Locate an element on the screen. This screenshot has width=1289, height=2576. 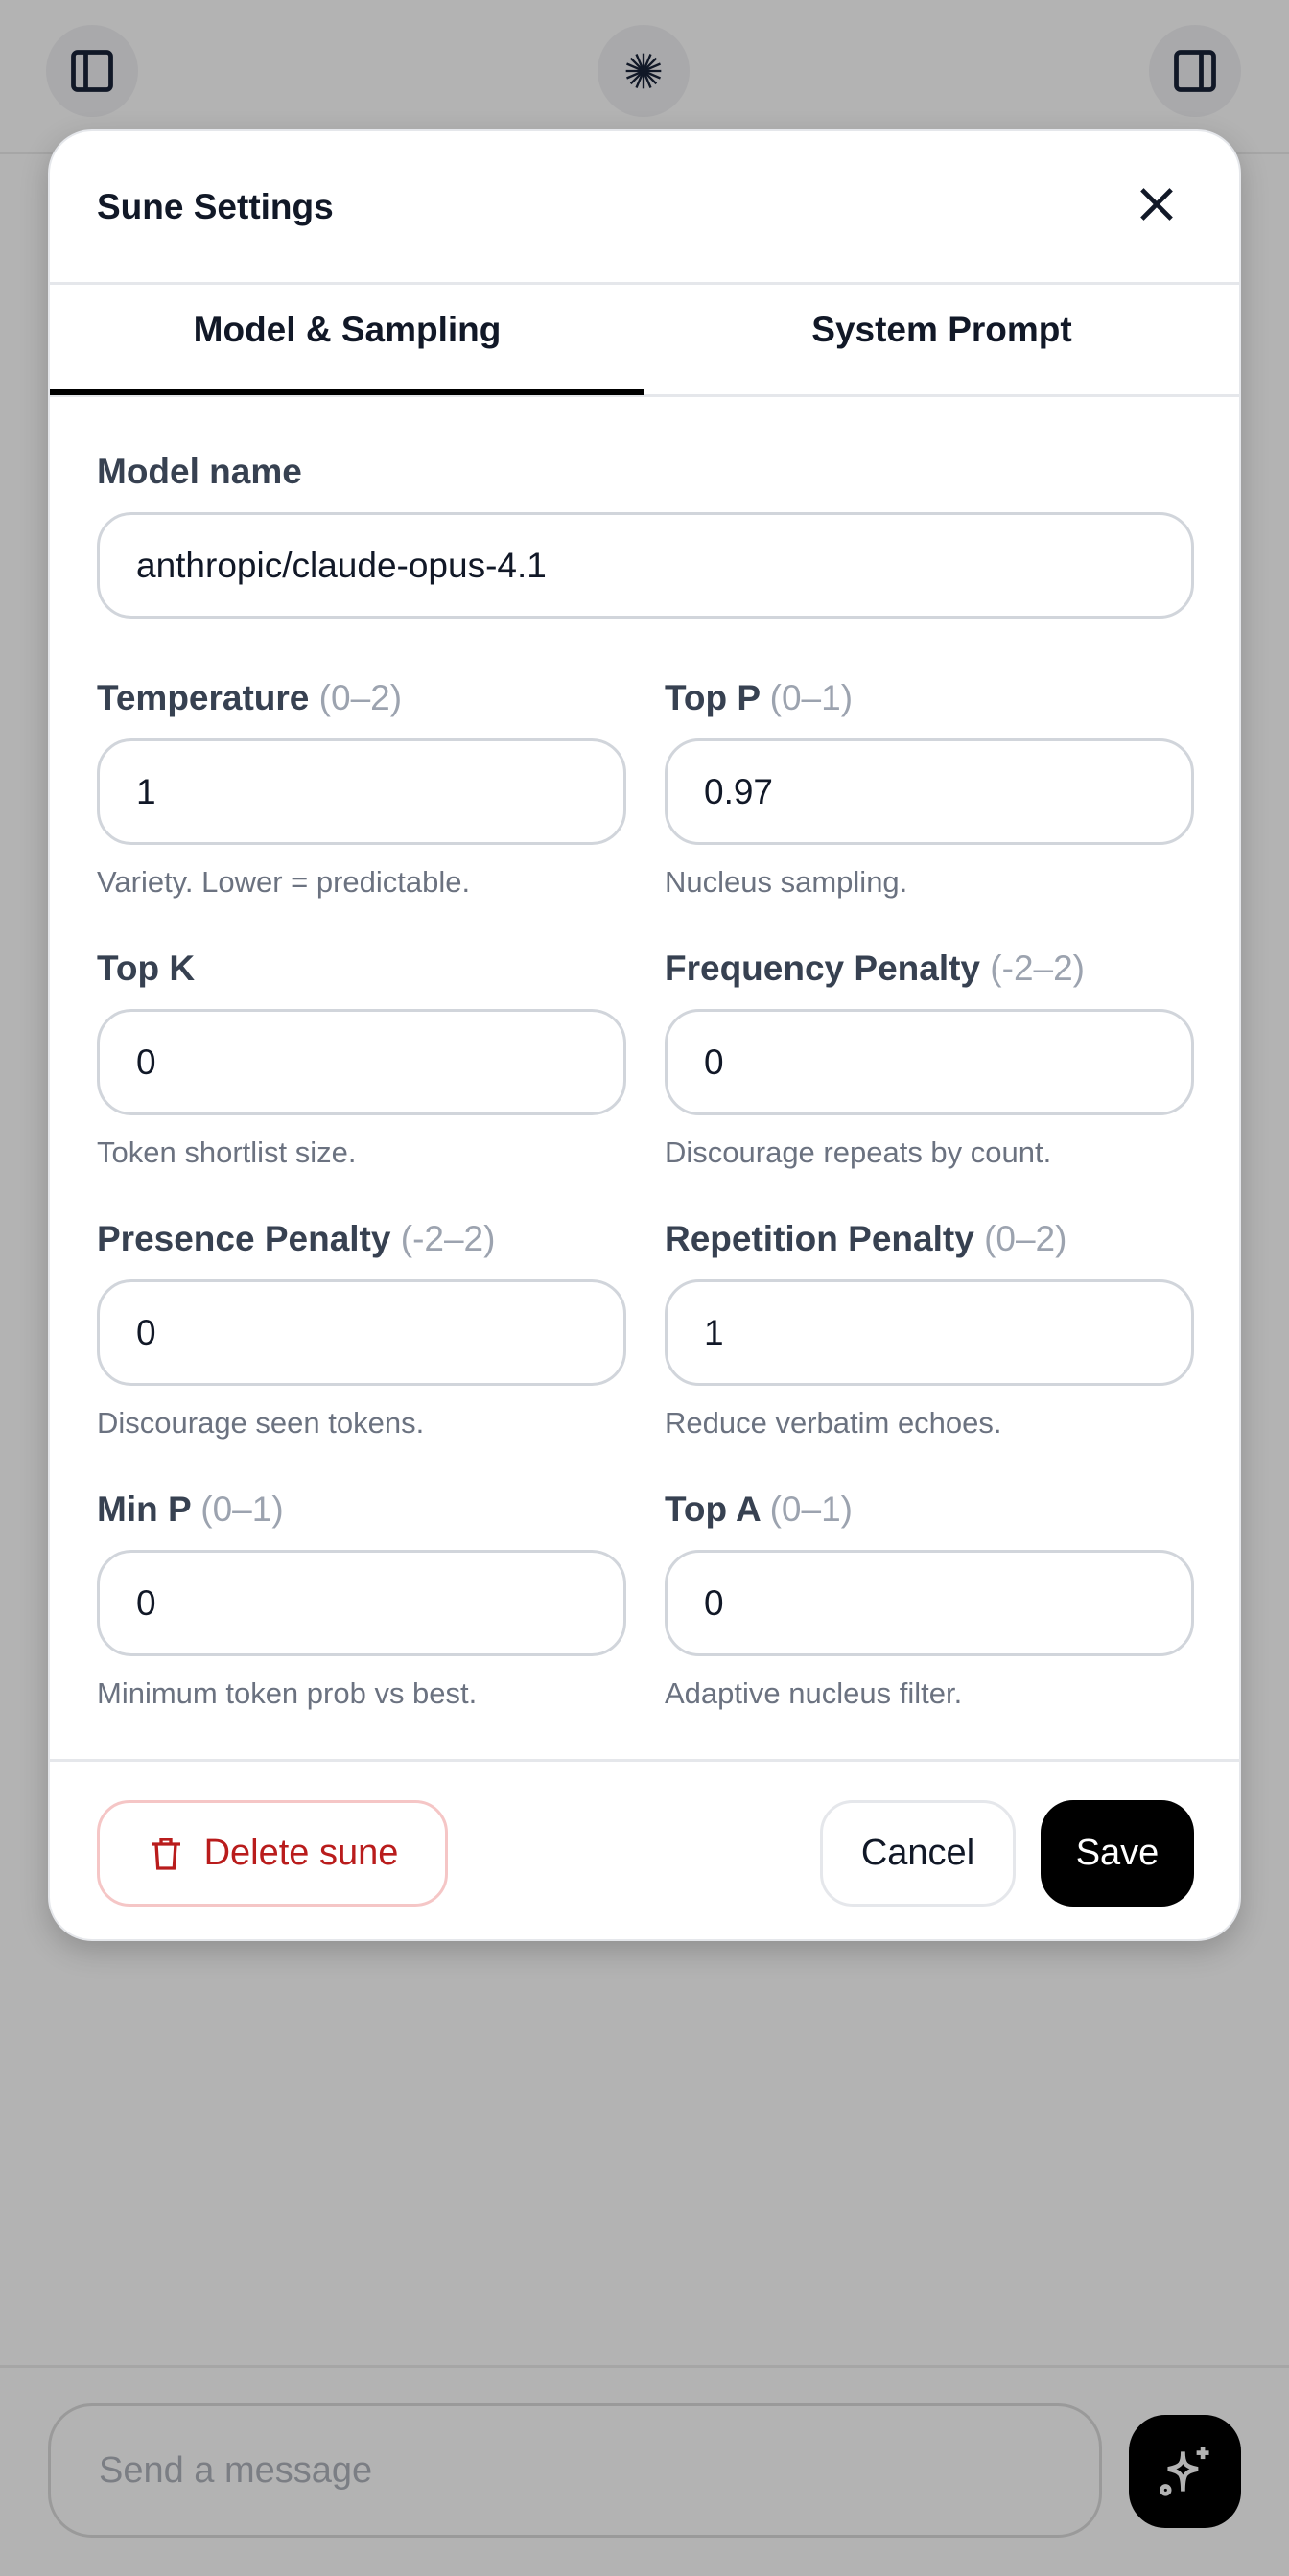
top-p-input: 0.97 is located at coordinates (929, 791).